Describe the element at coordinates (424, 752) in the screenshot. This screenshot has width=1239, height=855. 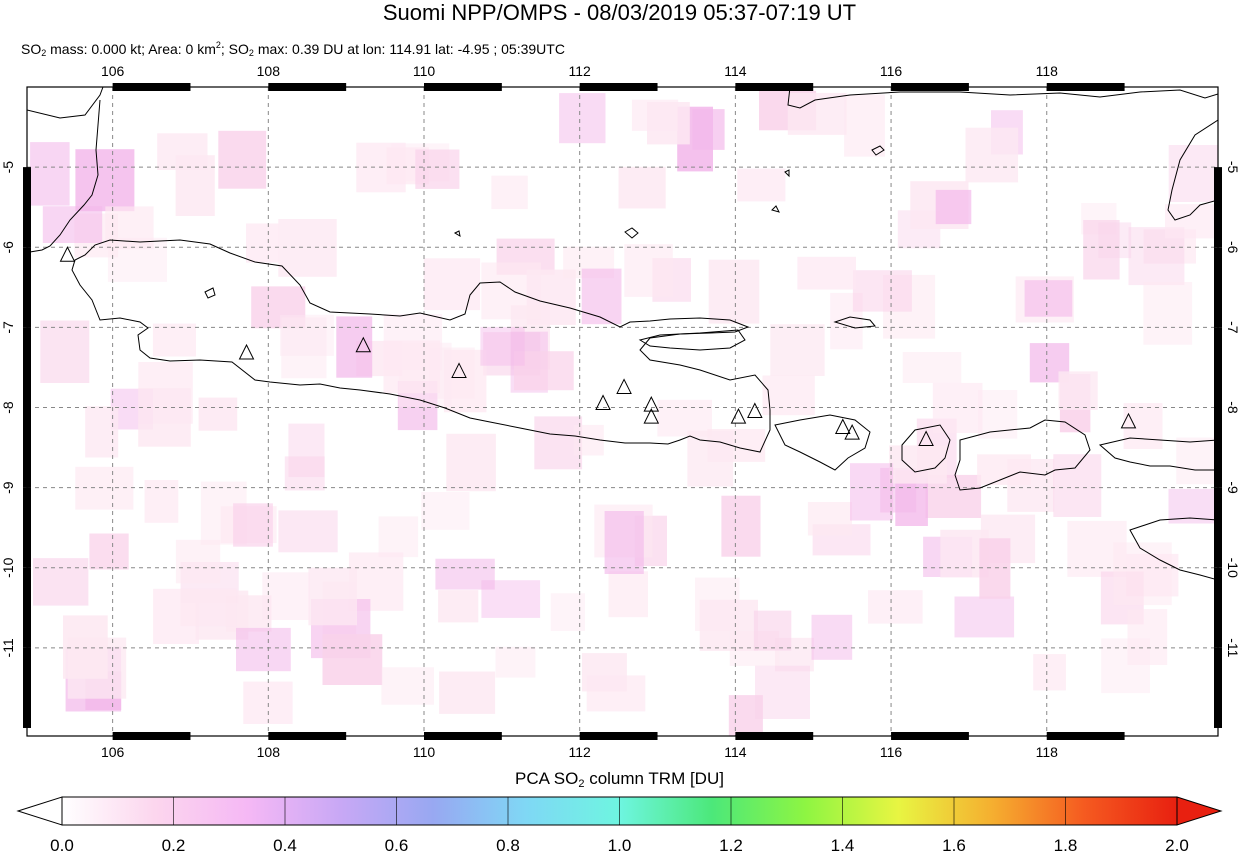
I see `lon-label-bottom: 110` at that location.